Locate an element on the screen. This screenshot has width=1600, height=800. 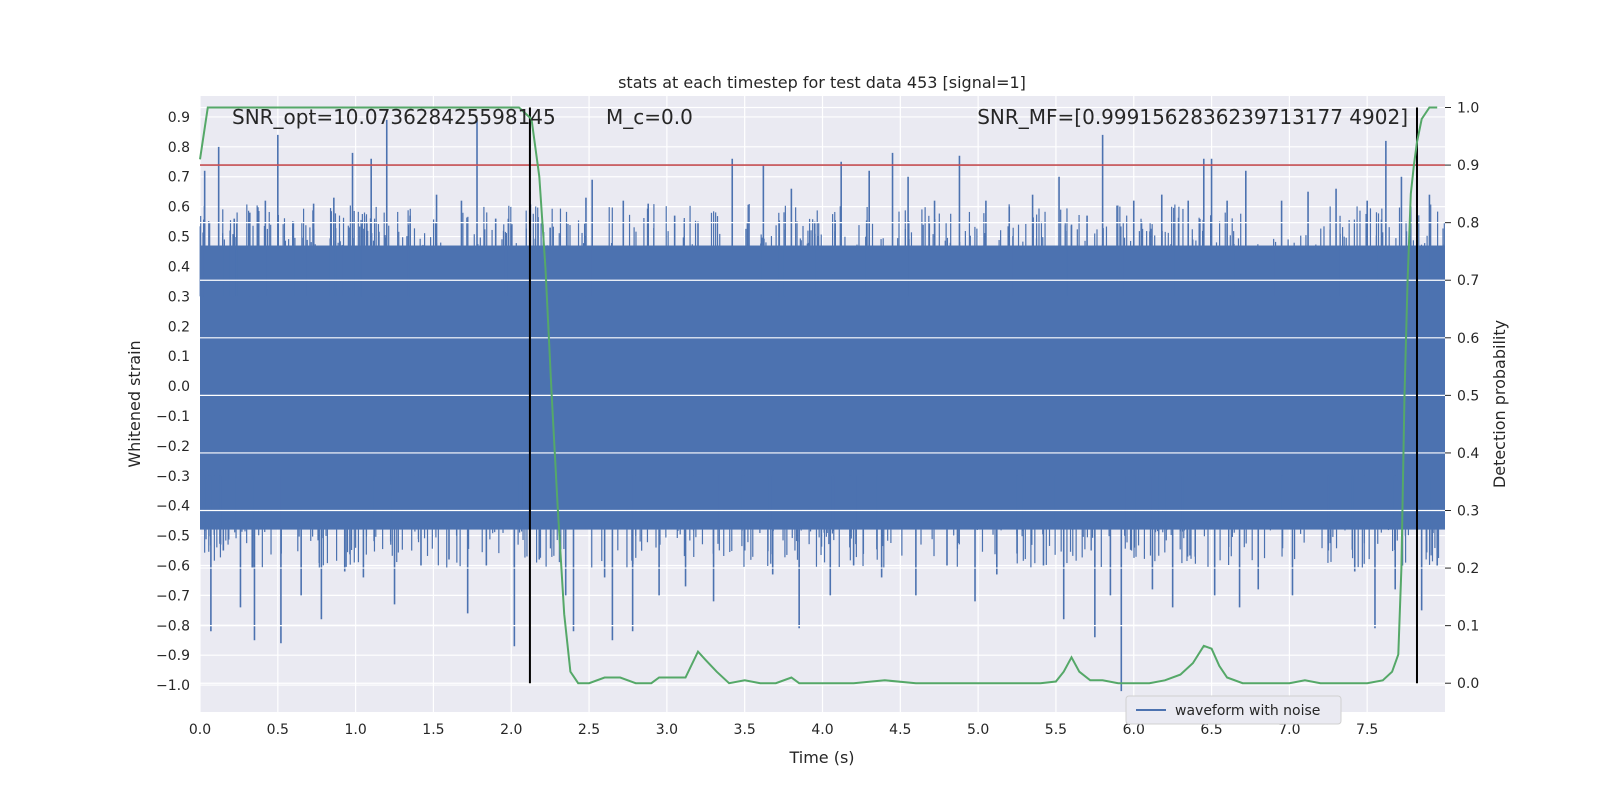
x-tick-label: 1.0 is located at coordinates (355, 730).